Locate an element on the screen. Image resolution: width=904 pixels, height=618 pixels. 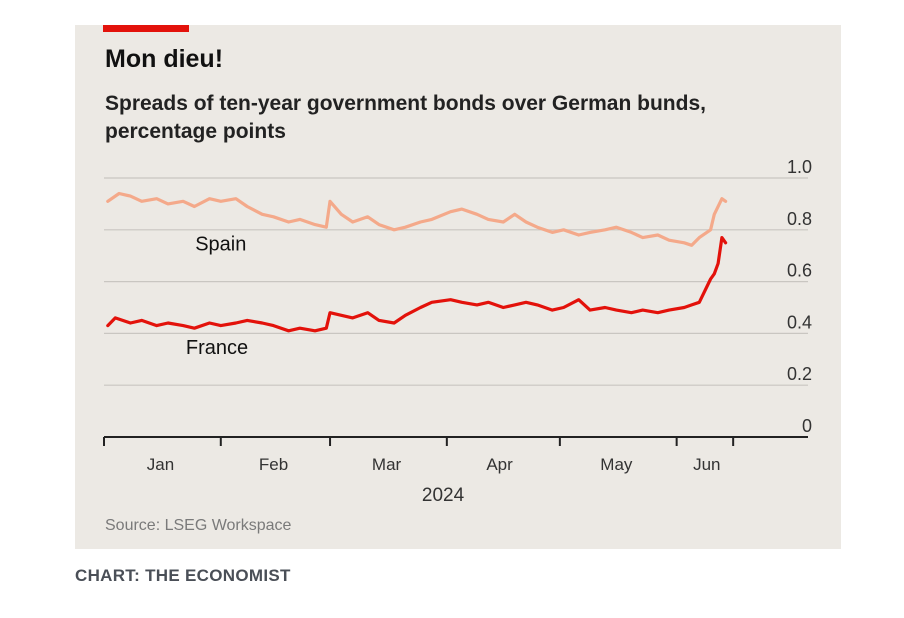
brand-tag is located at coordinates (146, 28).